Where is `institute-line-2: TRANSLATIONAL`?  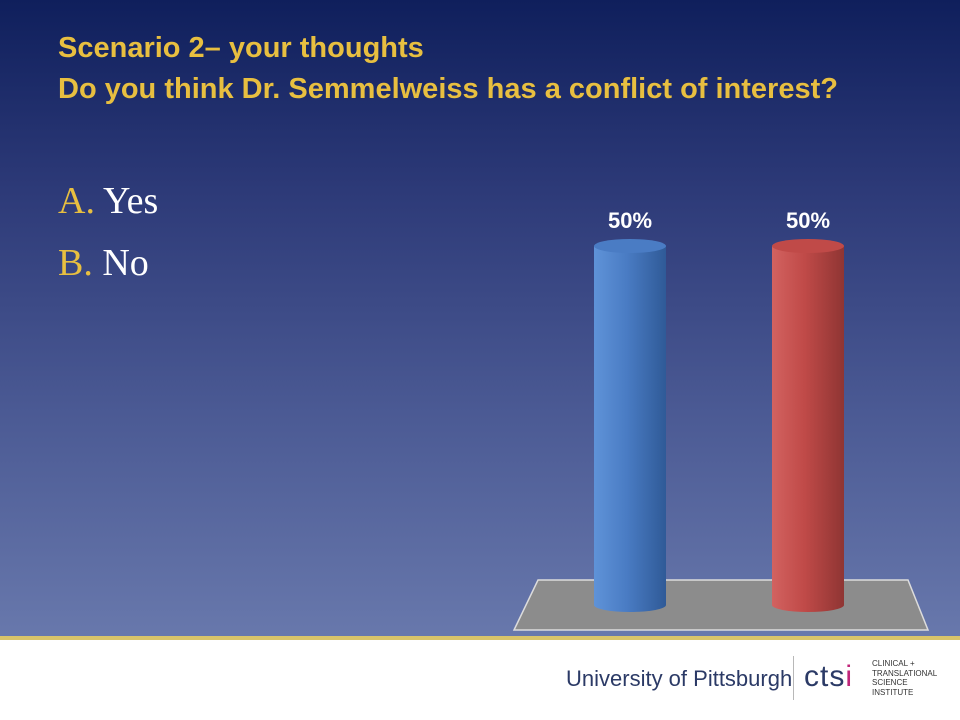
institute-line-2: TRANSLATIONAL is located at coordinates (905, 673).